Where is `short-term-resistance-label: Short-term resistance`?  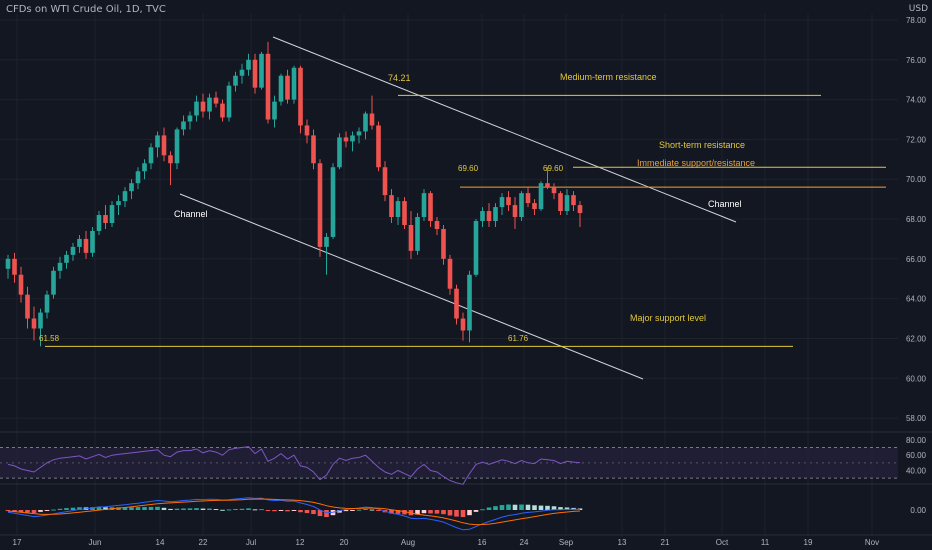
short-term-resistance-label: Short-term resistance is located at coordinates (702, 145).